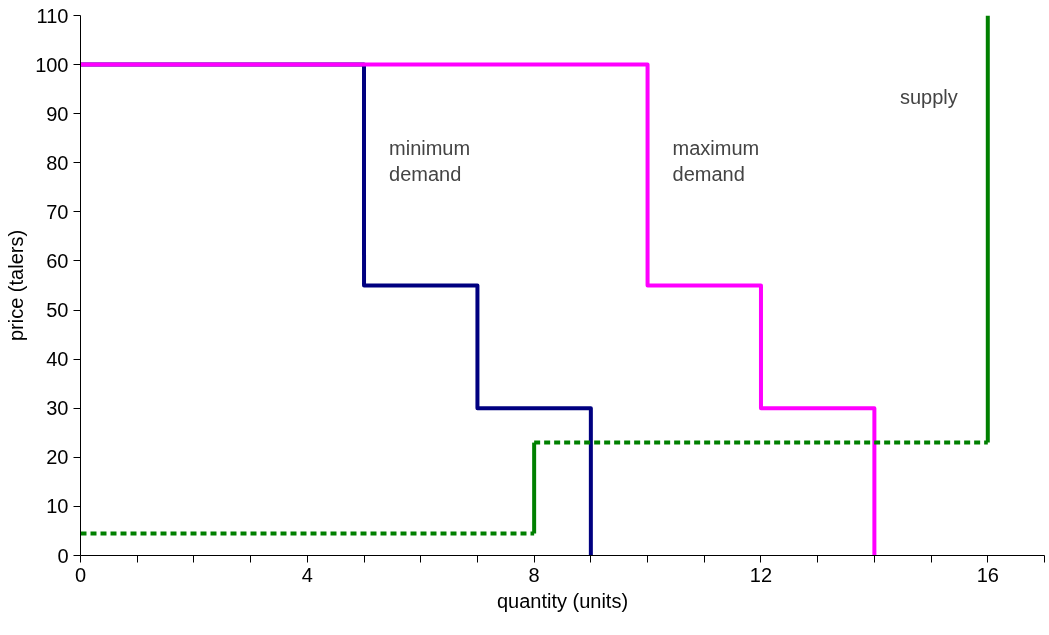 The height and width of the screenshot is (635, 1049). What do you see at coordinates (16, 285) in the screenshot?
I see `y-axis-title: price (talers)` at bounding box center [16, 285].